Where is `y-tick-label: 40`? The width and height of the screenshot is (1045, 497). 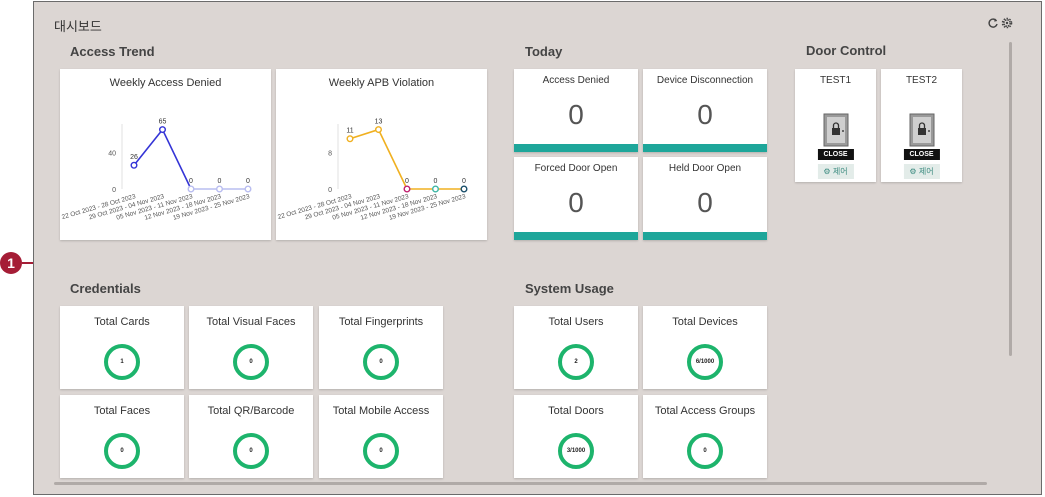 y-tick-label: 40 is located at coordinates (112, 153).